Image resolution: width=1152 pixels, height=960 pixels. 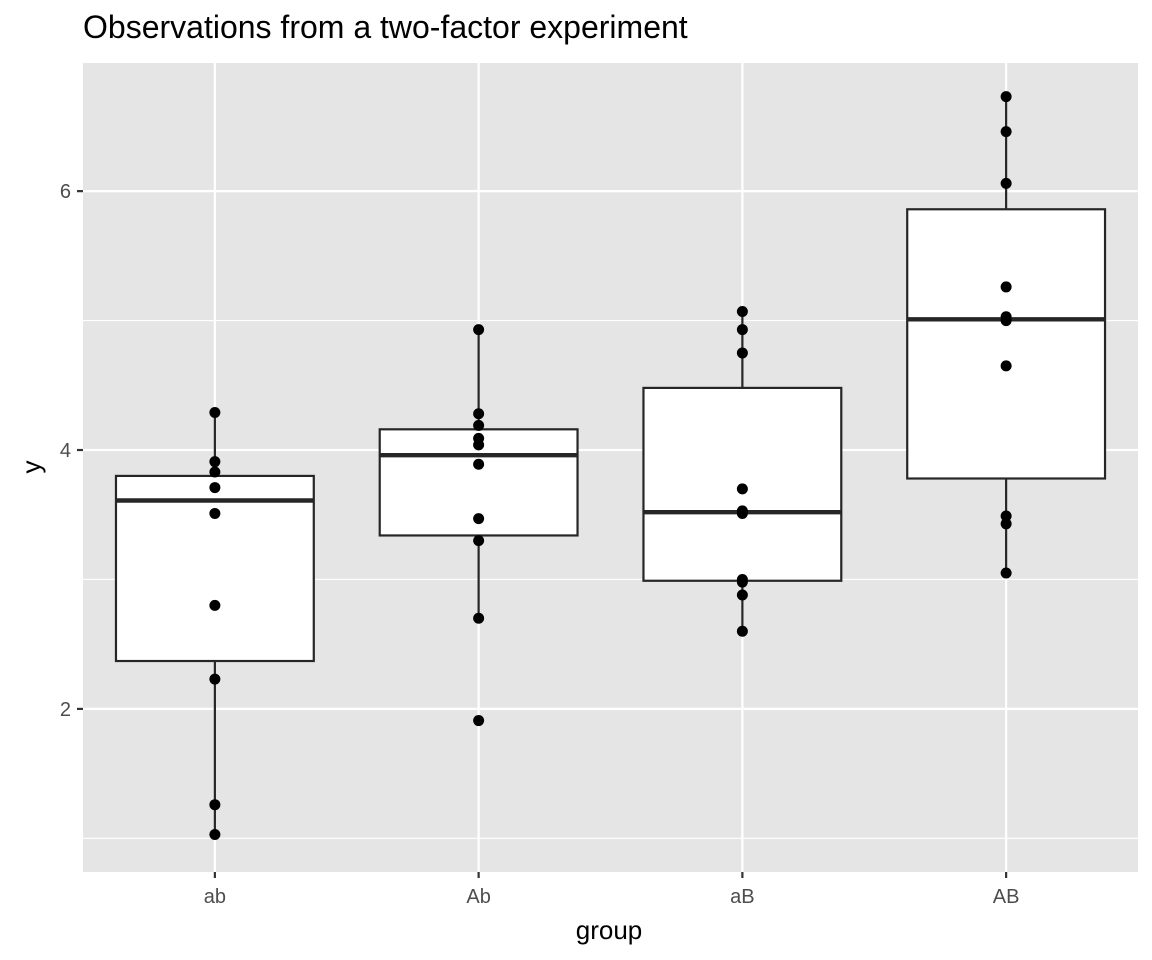 What do you see at coordinates (65, 451) in the screenshot?
I see `y-tick-label: 4` at bounding box center [65, 451].